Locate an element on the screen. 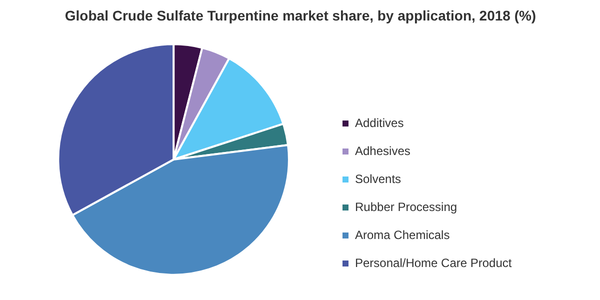 The width and height of the screenshot is (600, 300). legend-label: Solvents is located at coordinates (378, 179).